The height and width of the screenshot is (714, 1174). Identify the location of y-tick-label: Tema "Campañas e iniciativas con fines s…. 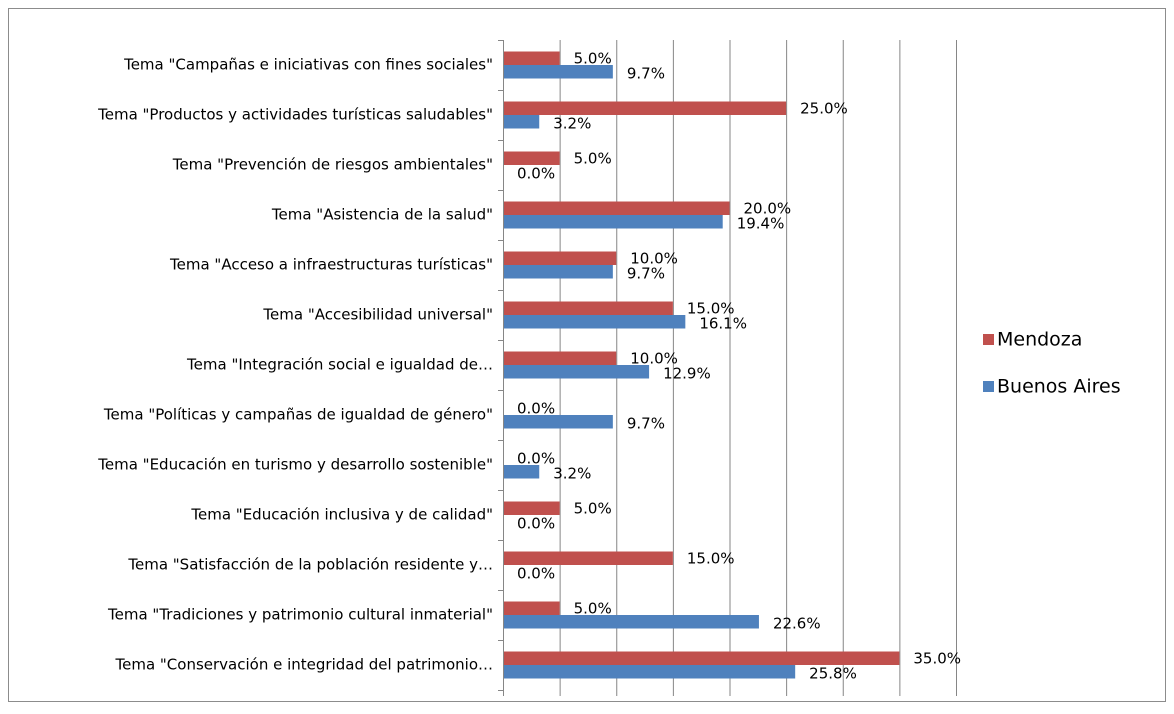
(308, 65).